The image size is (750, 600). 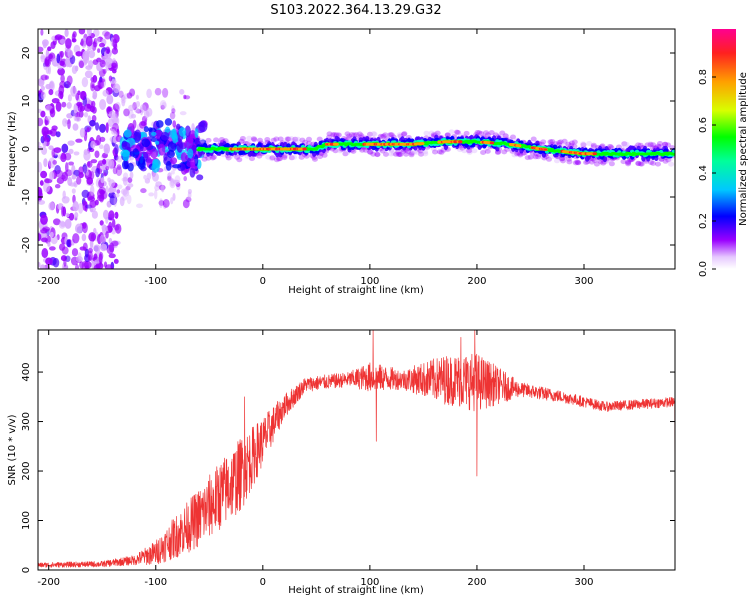 What do you see at coordinates (356, 290) in the screenshot?
I see `spectrogram-x-label: Height of straight line (km)` at bounding box center [356, 290].